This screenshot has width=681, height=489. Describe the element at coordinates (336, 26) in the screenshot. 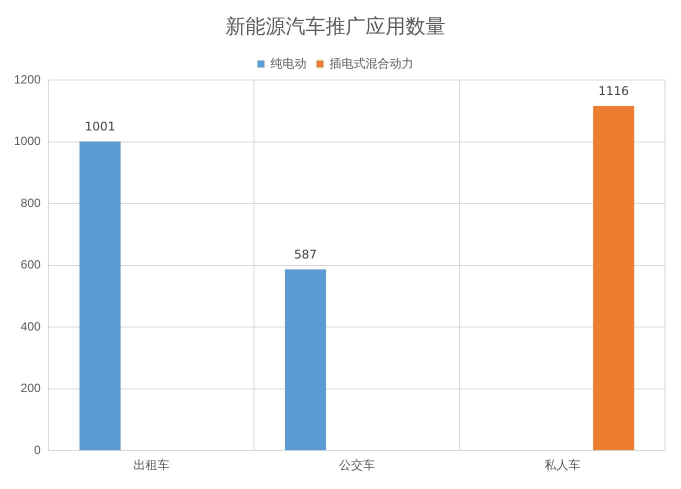

I see `chart-title: 新能源汽车推广应用数量` at that location.